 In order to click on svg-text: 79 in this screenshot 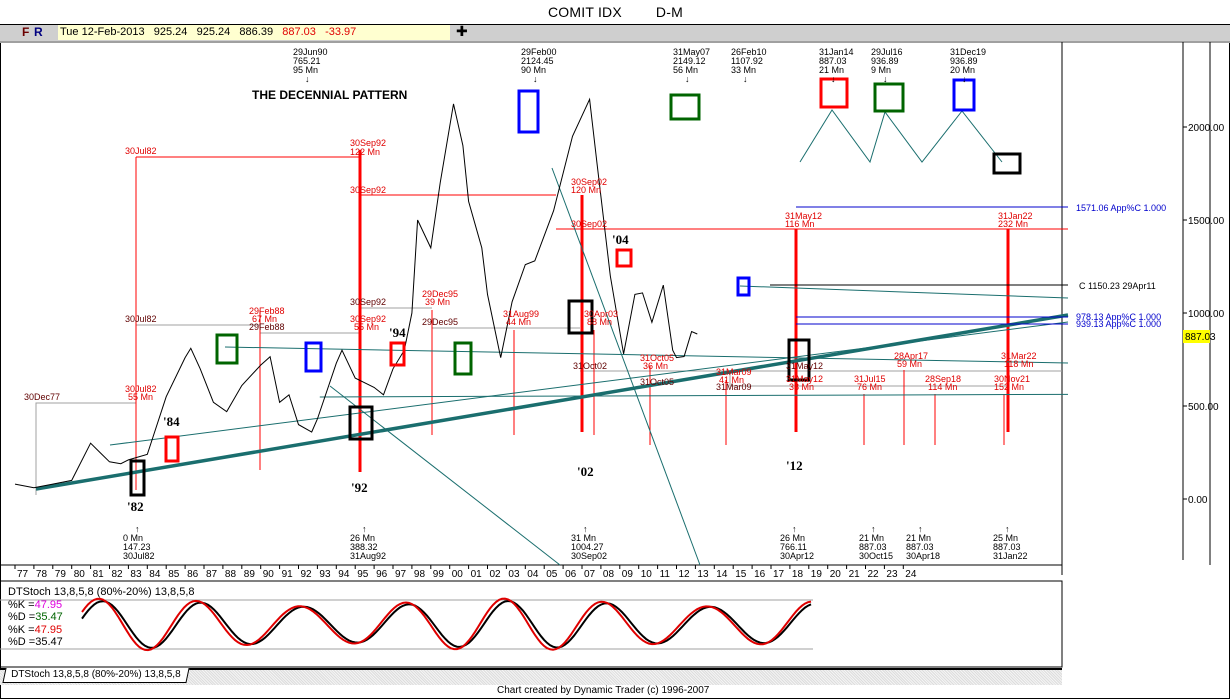, I will do `click(61, 574)`.